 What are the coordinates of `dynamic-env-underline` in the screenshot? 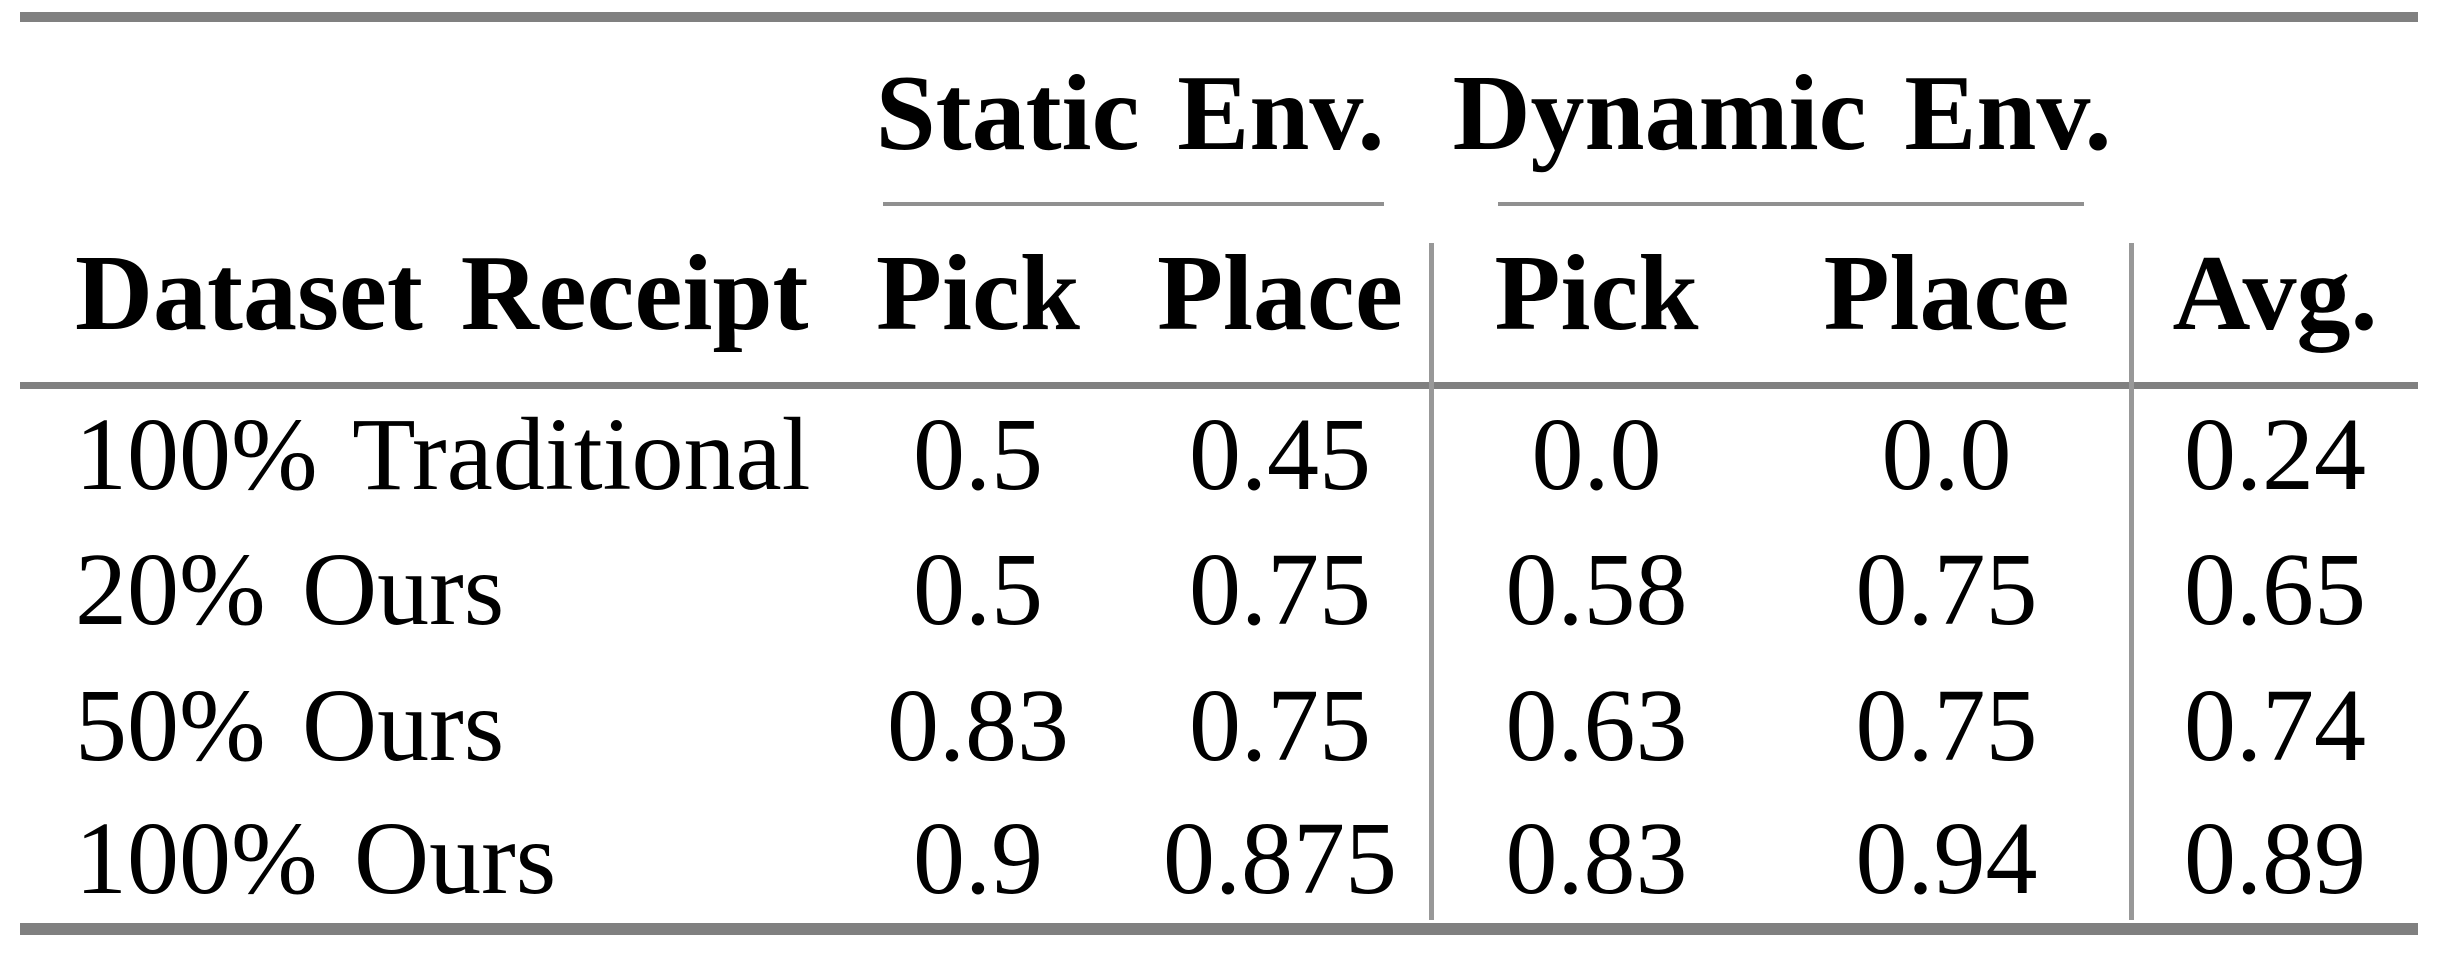 It's located at (1791, 204).